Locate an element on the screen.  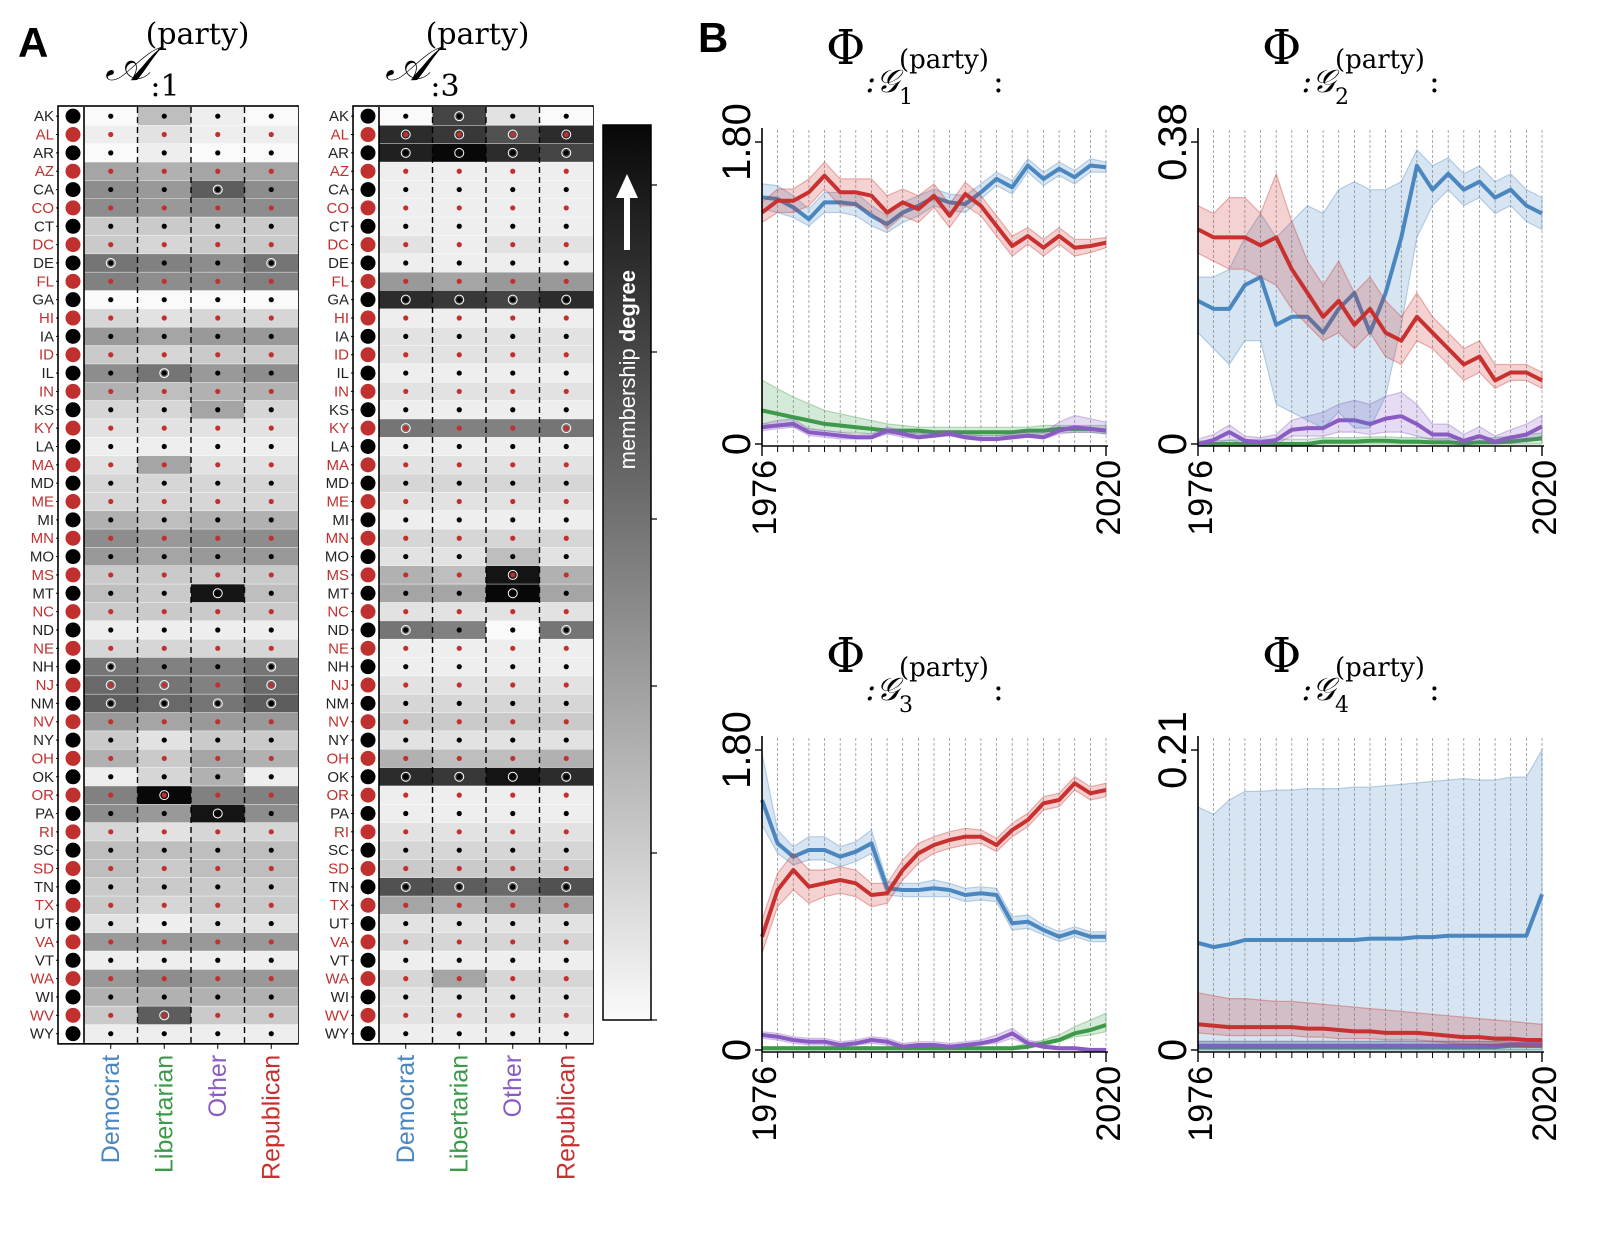
state-label: MS is located at coordinates (43, 575).